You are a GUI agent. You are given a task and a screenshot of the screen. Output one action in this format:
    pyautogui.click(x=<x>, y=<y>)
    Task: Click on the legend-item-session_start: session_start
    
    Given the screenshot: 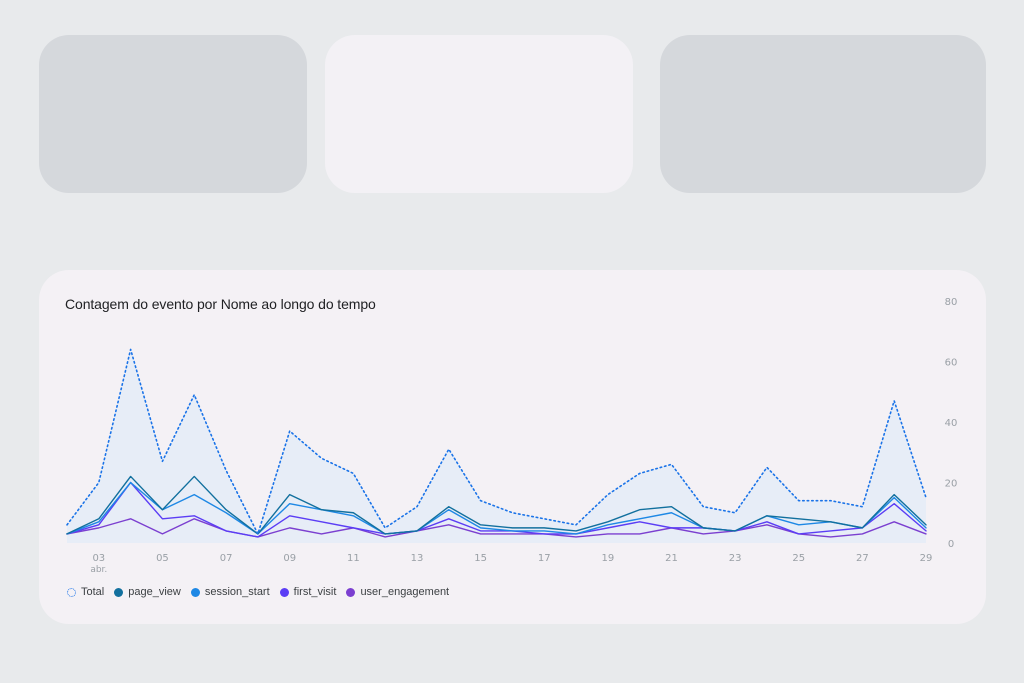 What is the action you would take?
    pyautogui.click(x=230, y=592)
    